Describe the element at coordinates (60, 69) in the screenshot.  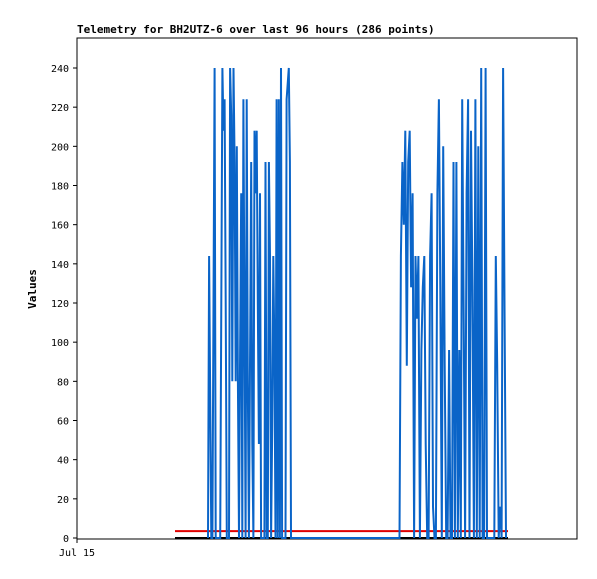
I see `y-tick-label: 240` at that location.